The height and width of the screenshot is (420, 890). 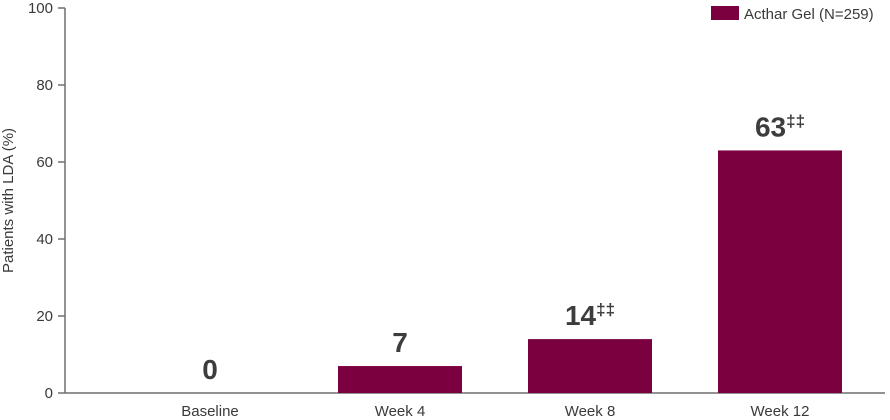 I want to click on x-axis: Baseline Week 4 Week 8 Week 12, so click(x=475, y=406).